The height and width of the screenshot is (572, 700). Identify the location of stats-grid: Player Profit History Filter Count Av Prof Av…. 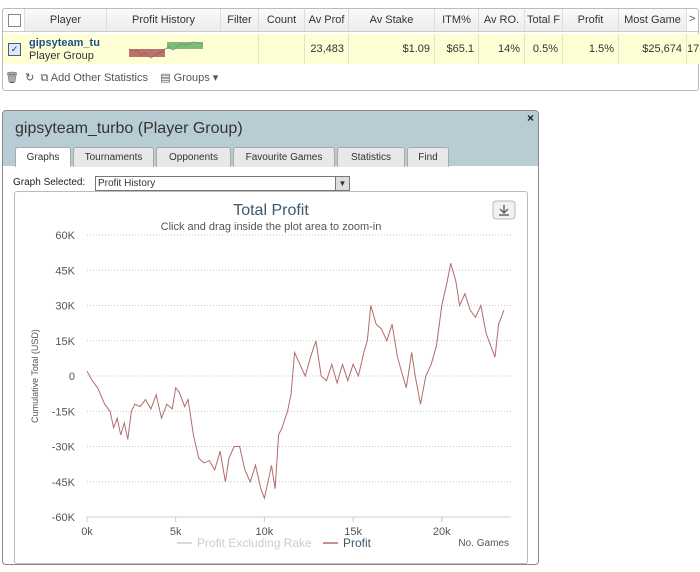
(351, 49).